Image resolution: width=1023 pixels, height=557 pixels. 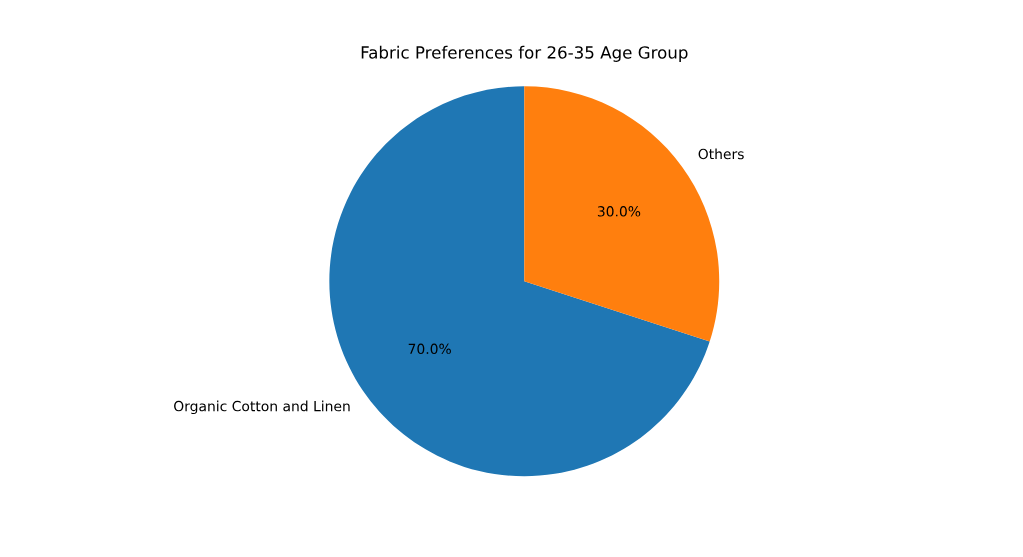 I want to click on data-label: 30.0%, so click(x=619, y=211).